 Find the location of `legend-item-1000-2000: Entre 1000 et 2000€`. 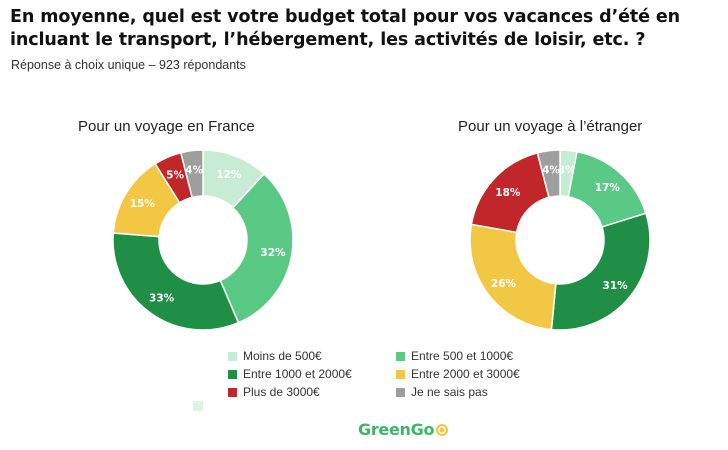

legend-item-1000-2000: Entre 1000 et 2000€ is located at coordinates (290, 374).